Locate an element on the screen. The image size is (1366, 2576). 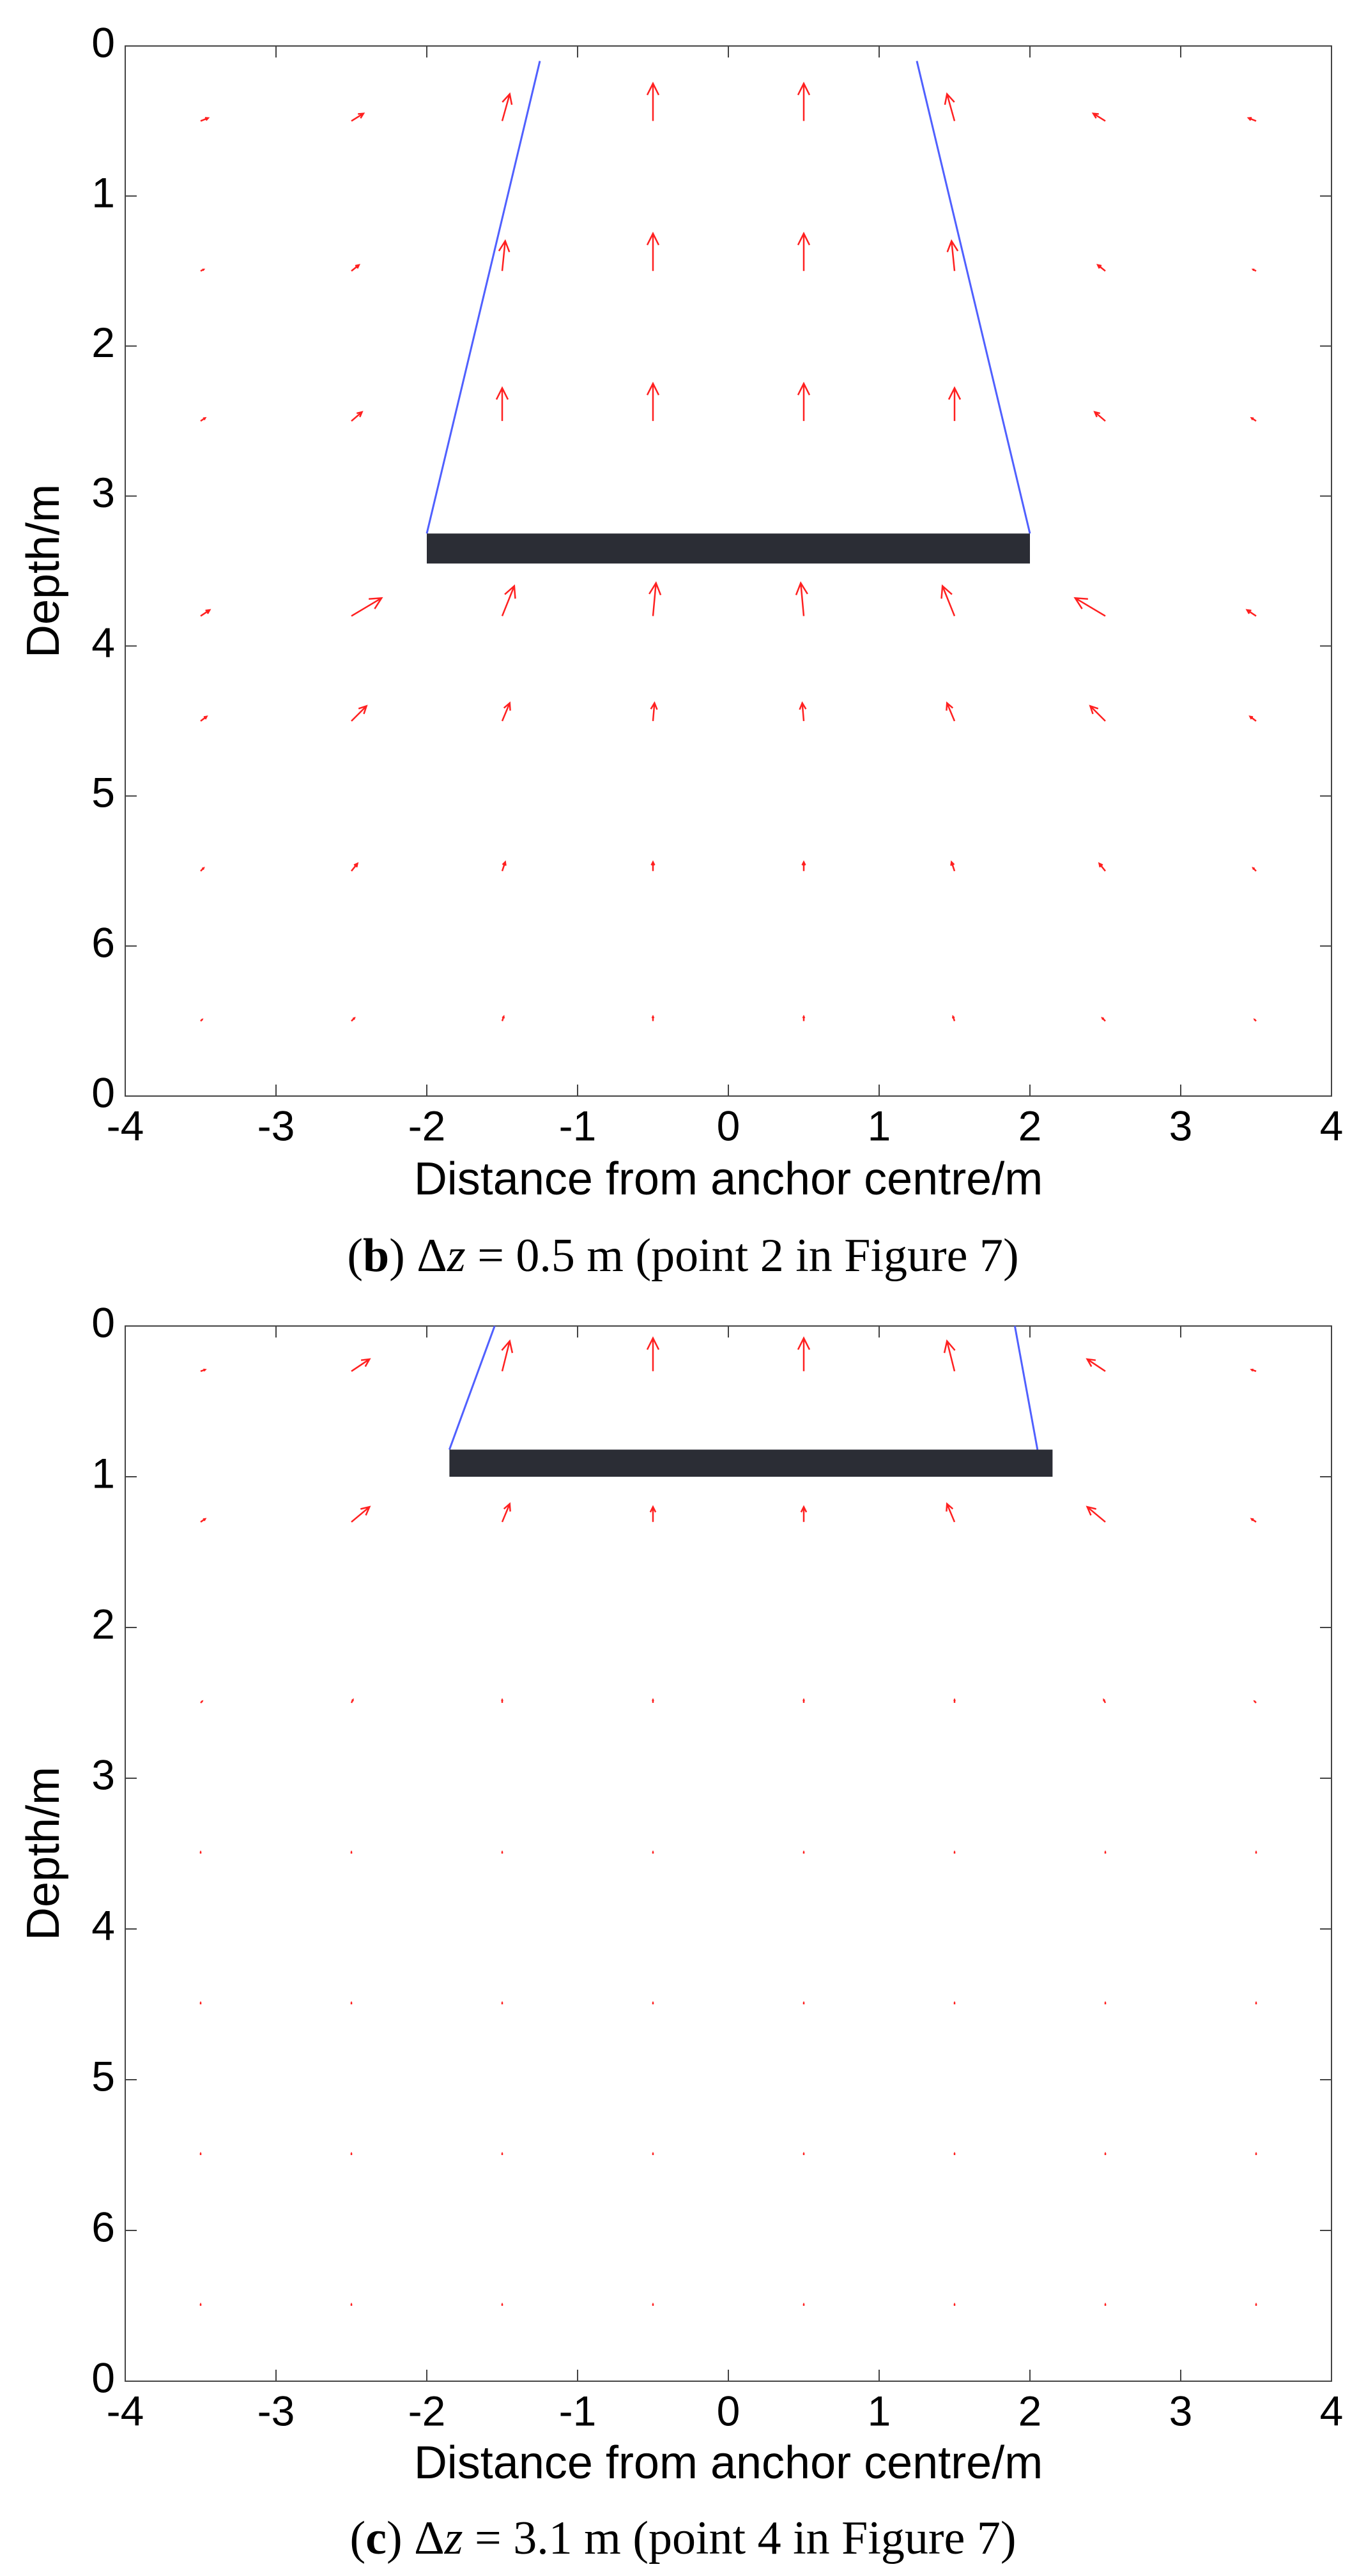
caption-part: = 0.5 m (point 2 in Figure 7) is located at coordinates (742, 1256).